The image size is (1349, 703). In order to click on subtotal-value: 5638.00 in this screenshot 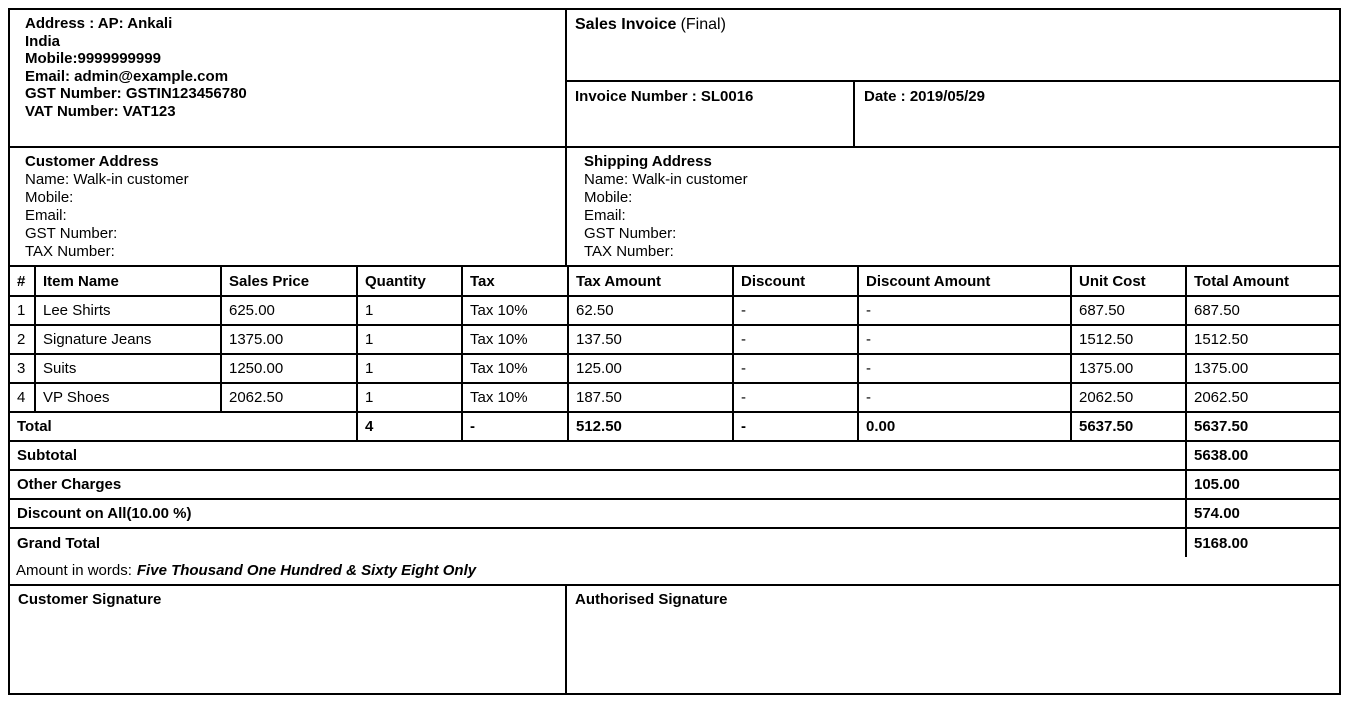, I will do `click(1262, 455)`.